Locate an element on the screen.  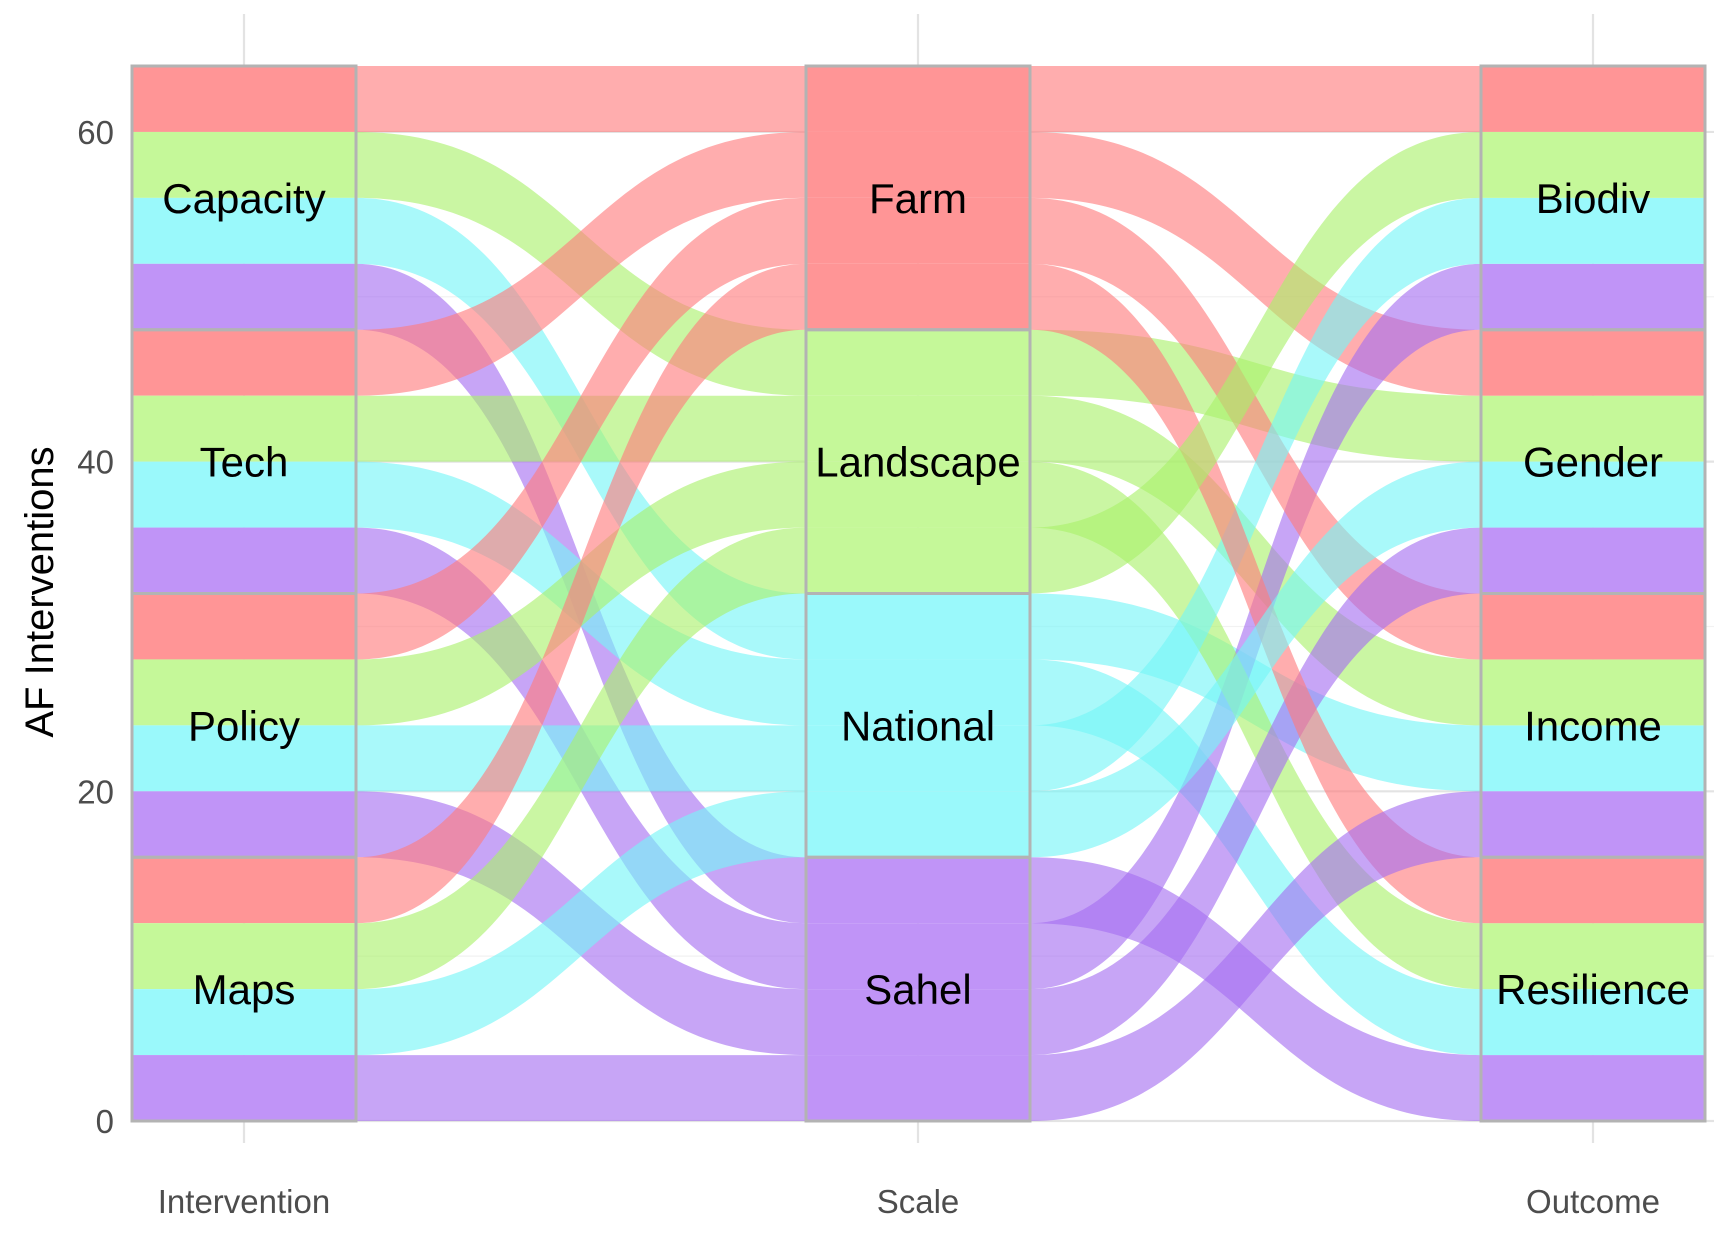
stratum-band-outcome-gender-landscape is located at coordinates (1593, 428).